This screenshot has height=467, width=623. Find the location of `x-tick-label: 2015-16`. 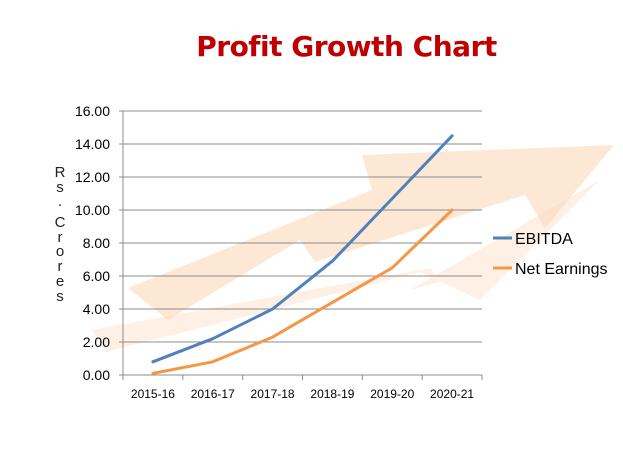

x-tick-label: 2015-16 is located at coordinates (153, 394).